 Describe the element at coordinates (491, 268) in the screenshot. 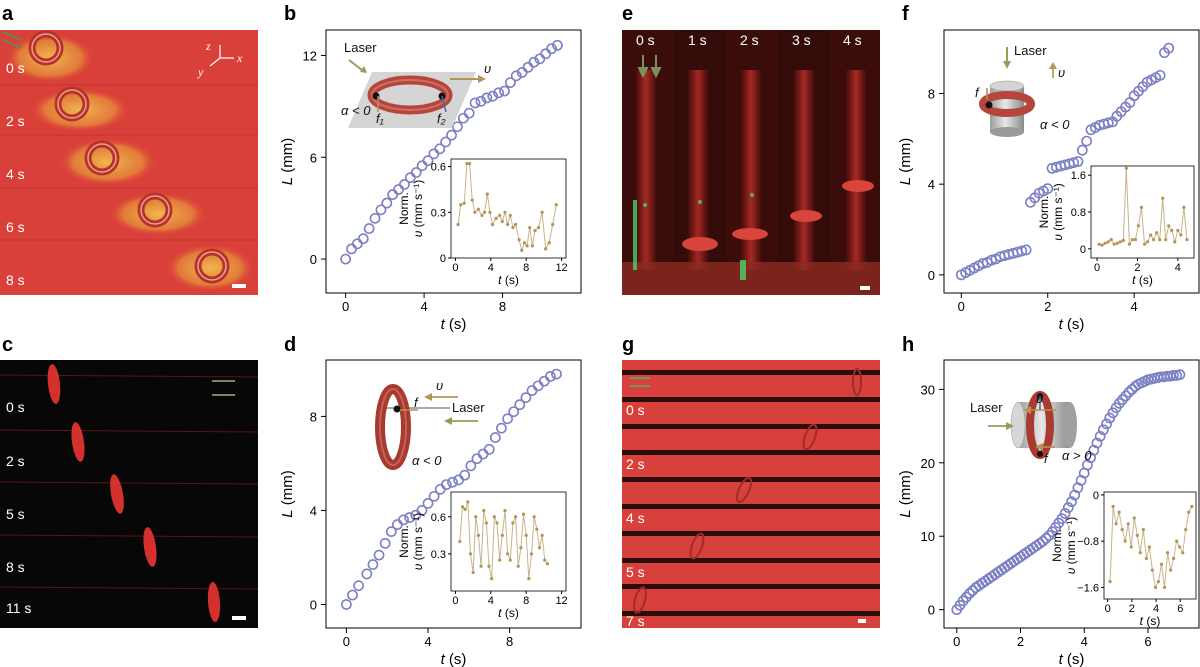

I see `chart-b-inset-x-tick-label: 4` at that location.